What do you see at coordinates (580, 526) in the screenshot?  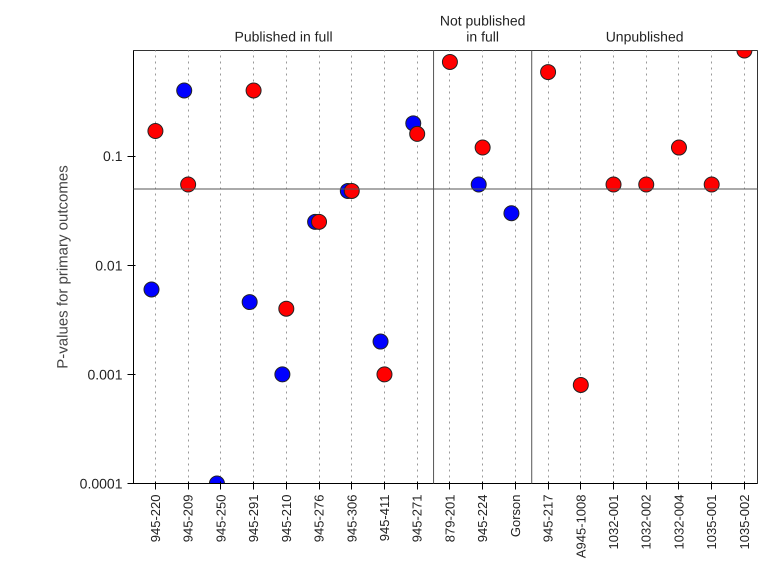 I see `x-tick-label: A945-1008` at bounding box center [580, 526].